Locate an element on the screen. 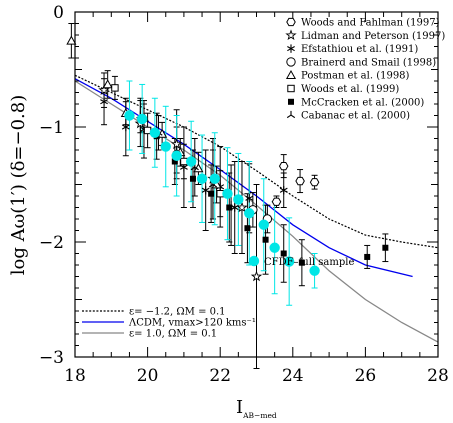 The image size is (453, 423). y-tick-label: −1 is located at coordinates (51, 128).